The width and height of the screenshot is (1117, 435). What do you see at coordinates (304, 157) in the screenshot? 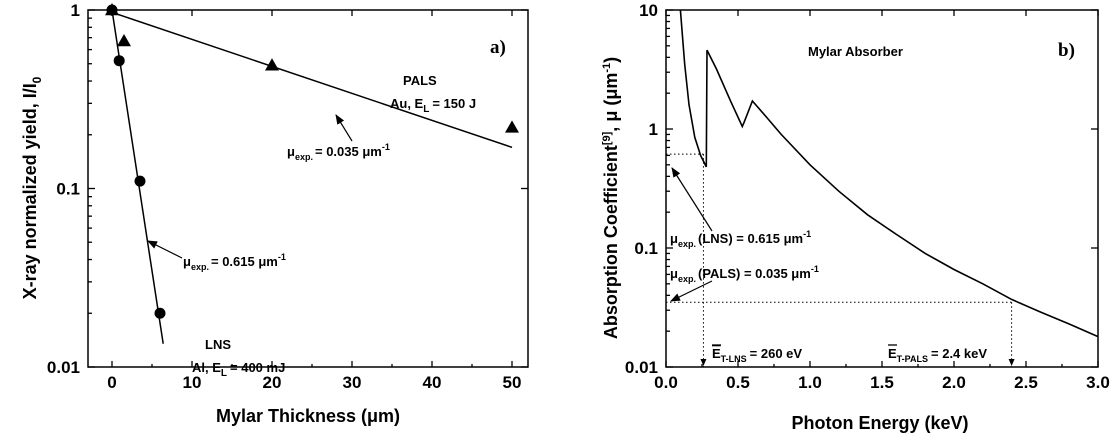
I see `mu-pals-sub: exp.` at bounding box center [304, 157].